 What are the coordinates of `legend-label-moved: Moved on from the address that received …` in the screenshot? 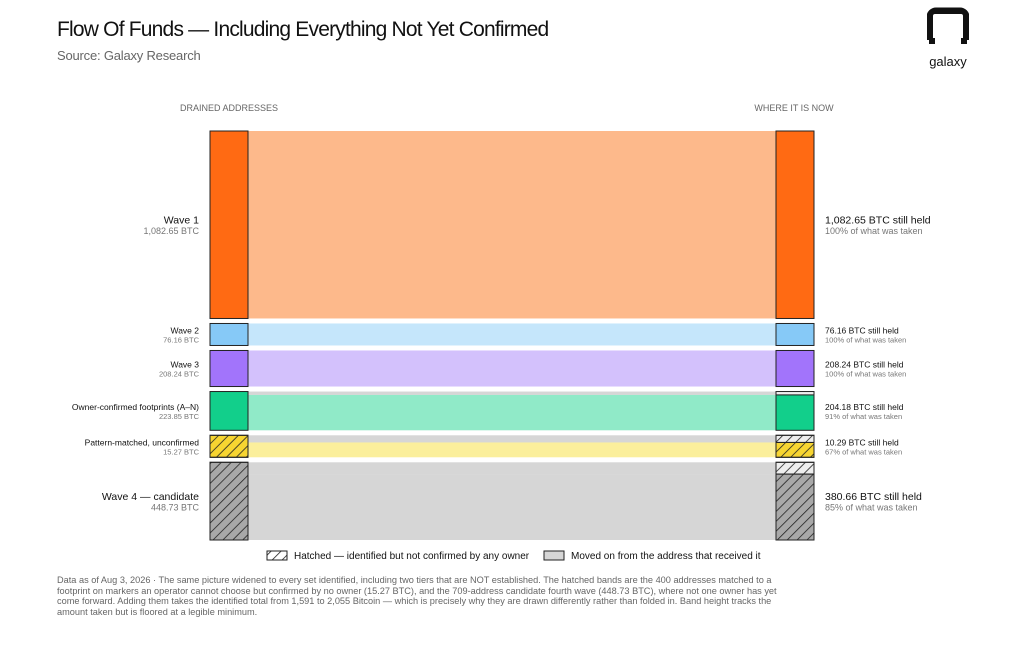 It's located at (666, 556).